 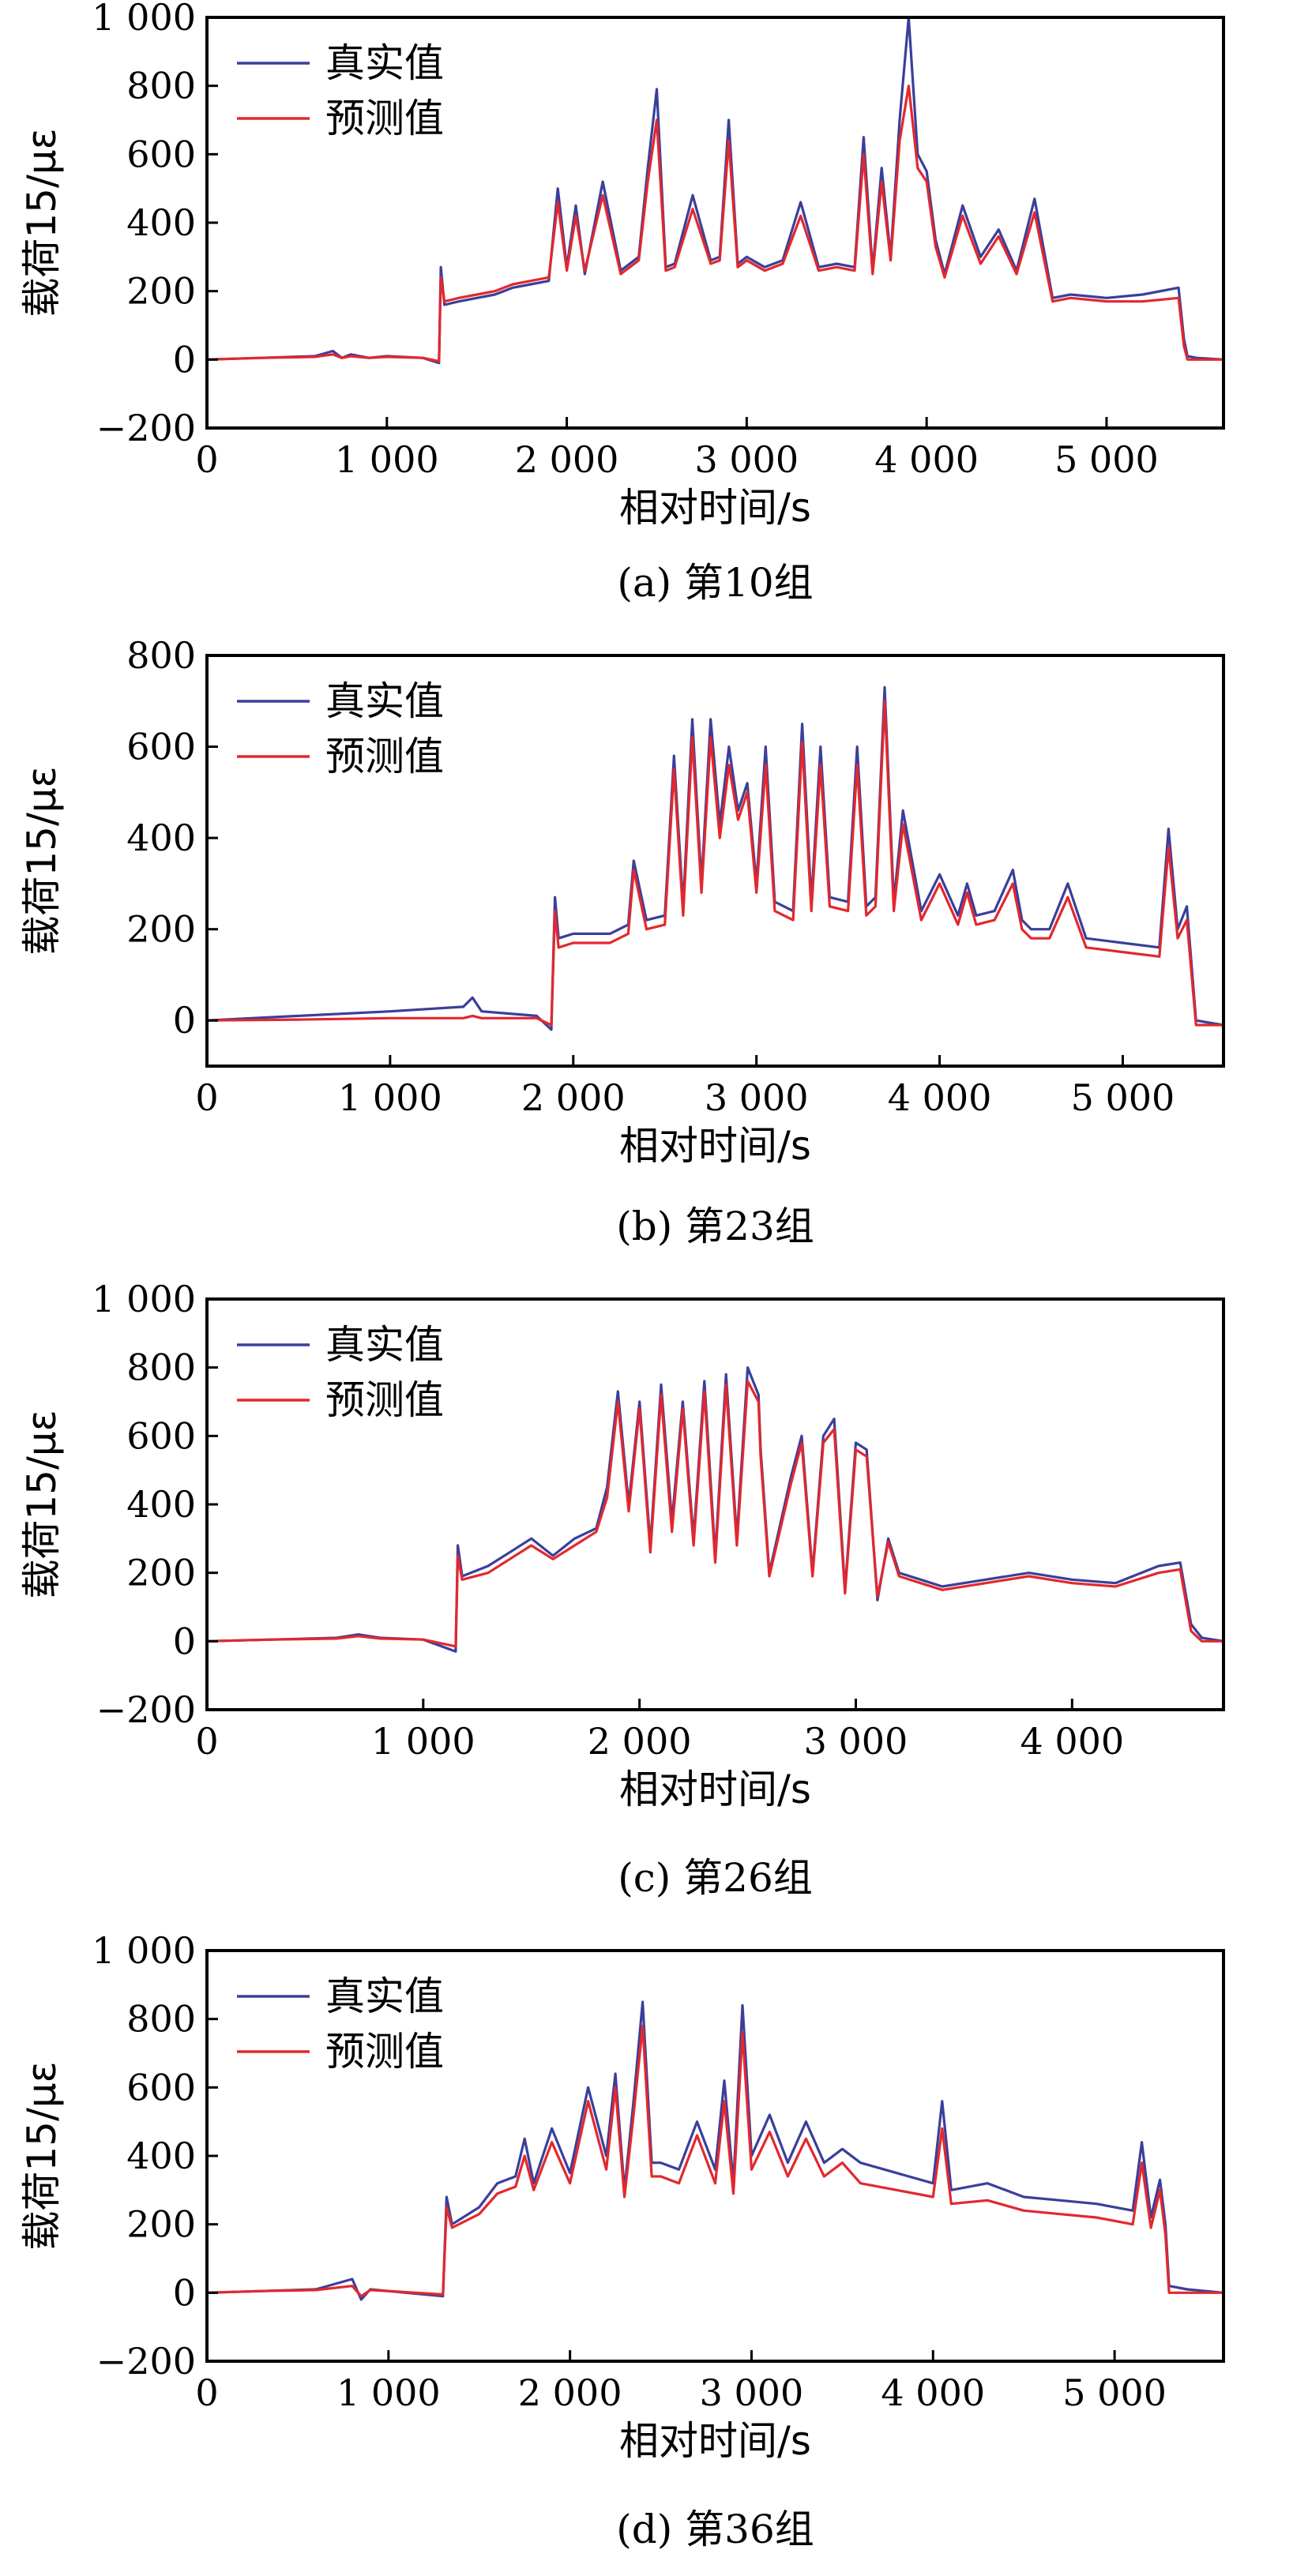 I want to click on panel-caption: (c) 第26组, so click(x=716, y=1878).